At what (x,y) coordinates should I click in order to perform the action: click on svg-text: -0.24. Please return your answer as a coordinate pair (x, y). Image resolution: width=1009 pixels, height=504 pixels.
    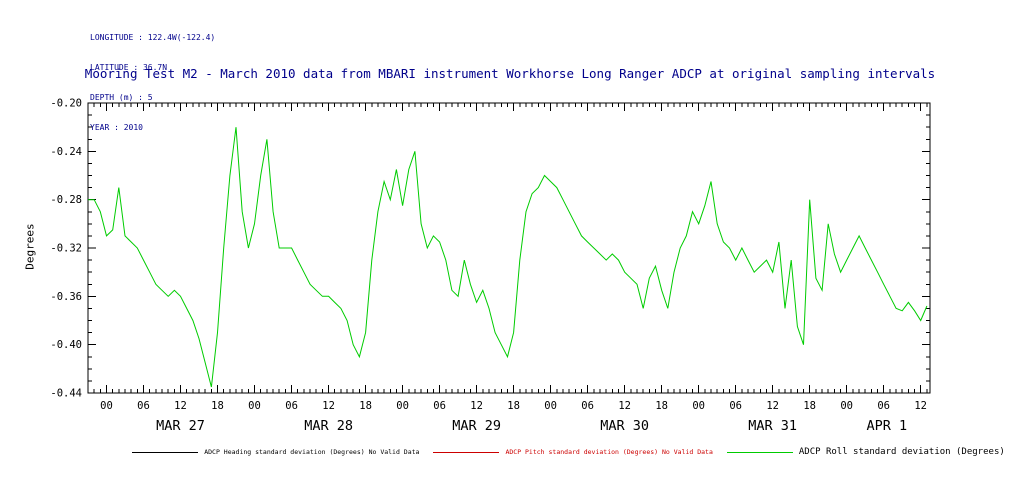
    Looking at the image, I should click on (66, 152).